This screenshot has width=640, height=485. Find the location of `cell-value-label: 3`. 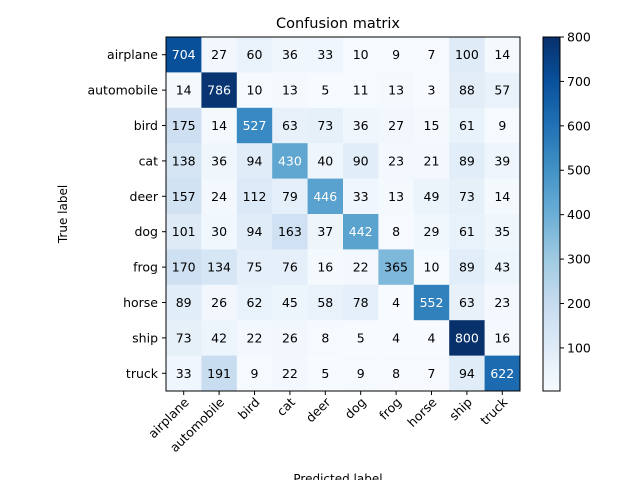

cell-value-label: 3 is located at coordinates (432, 90).